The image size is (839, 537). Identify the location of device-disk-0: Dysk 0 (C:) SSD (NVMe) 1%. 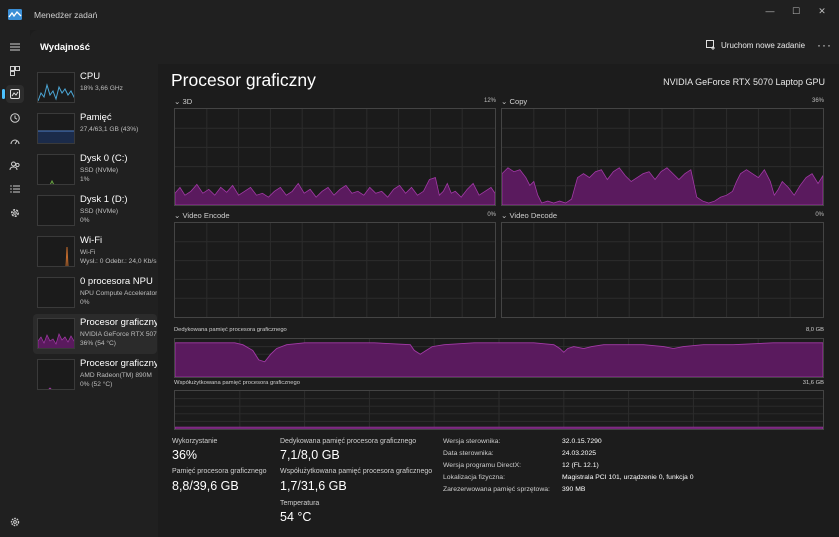
(95, 170).